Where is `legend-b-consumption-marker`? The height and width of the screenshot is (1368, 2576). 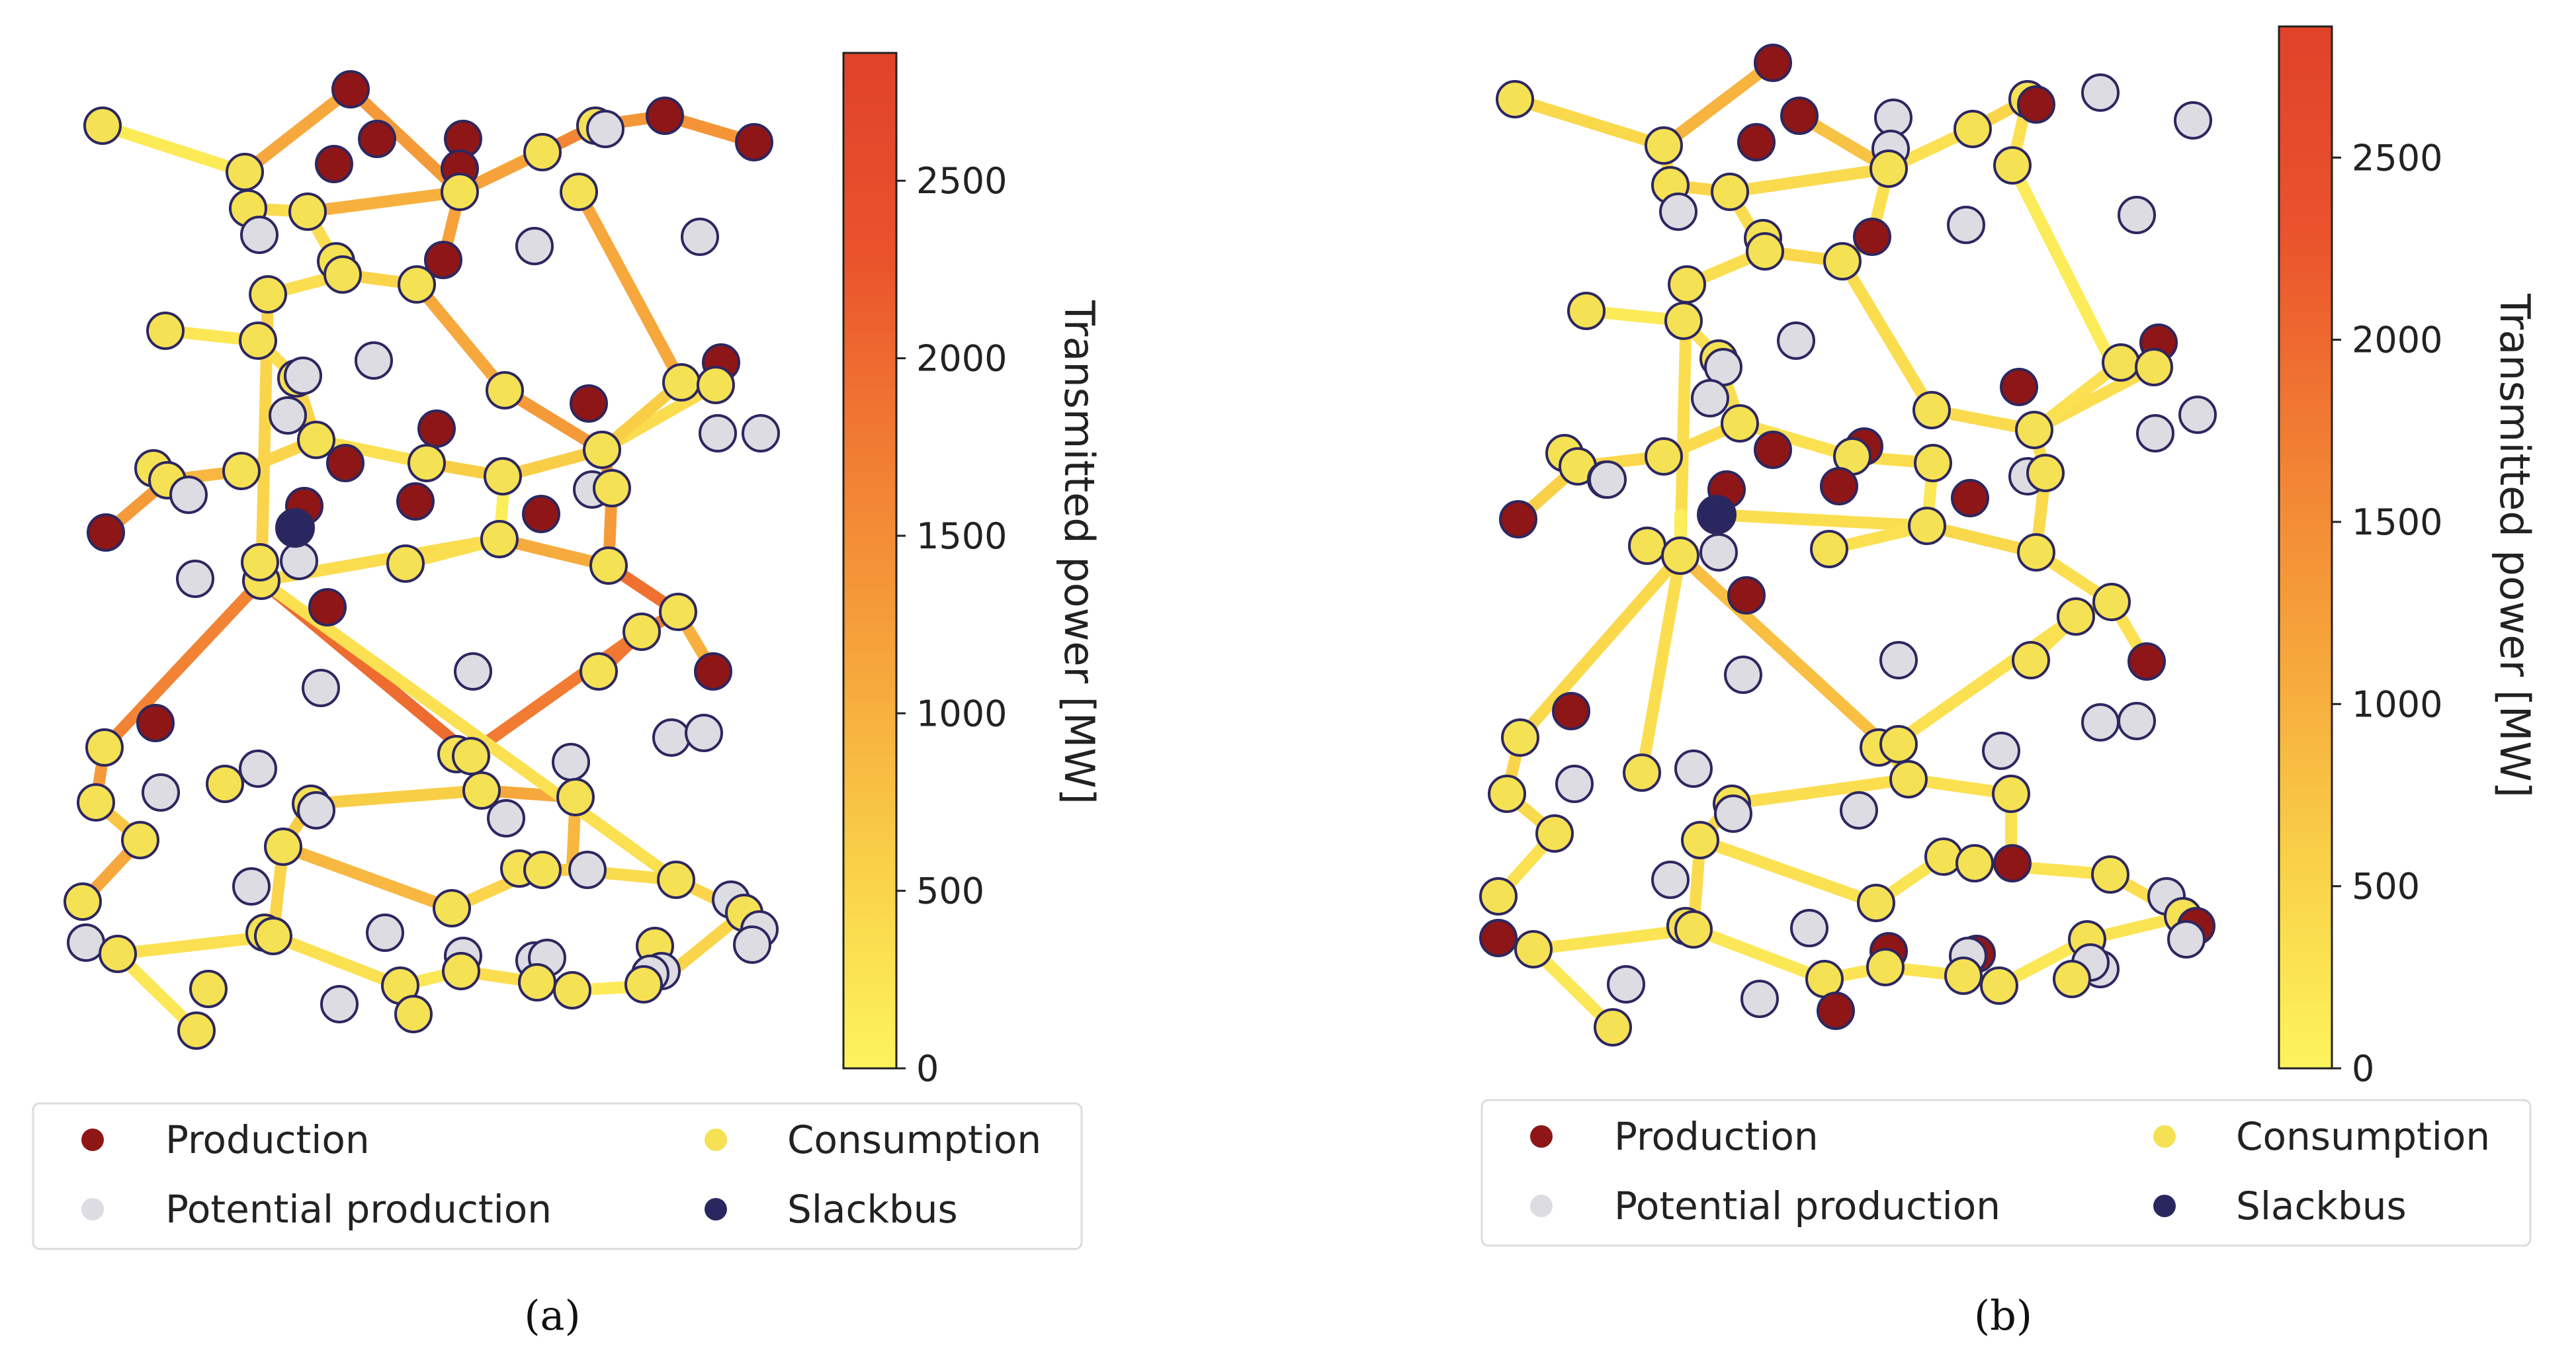
legend-b-consumption-marker is located at coordinates (2164, 1136).